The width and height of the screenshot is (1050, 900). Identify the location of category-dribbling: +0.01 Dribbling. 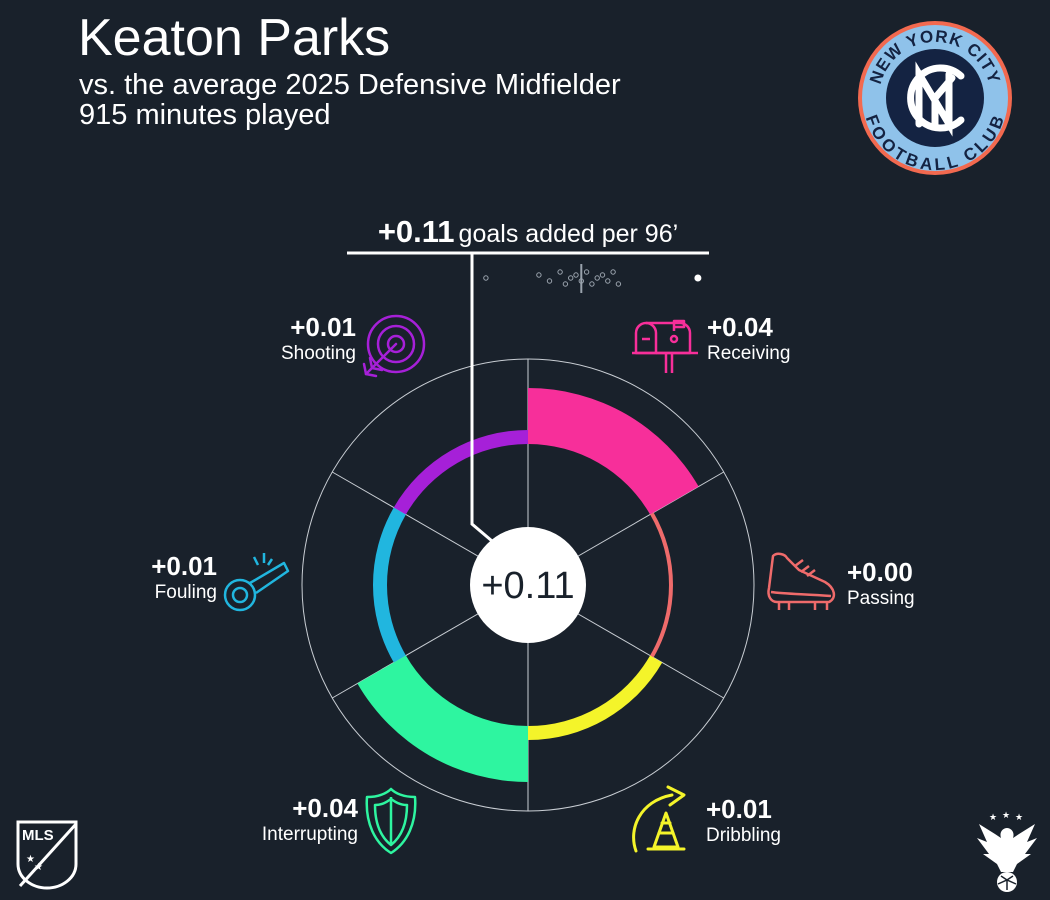
(743, 821).